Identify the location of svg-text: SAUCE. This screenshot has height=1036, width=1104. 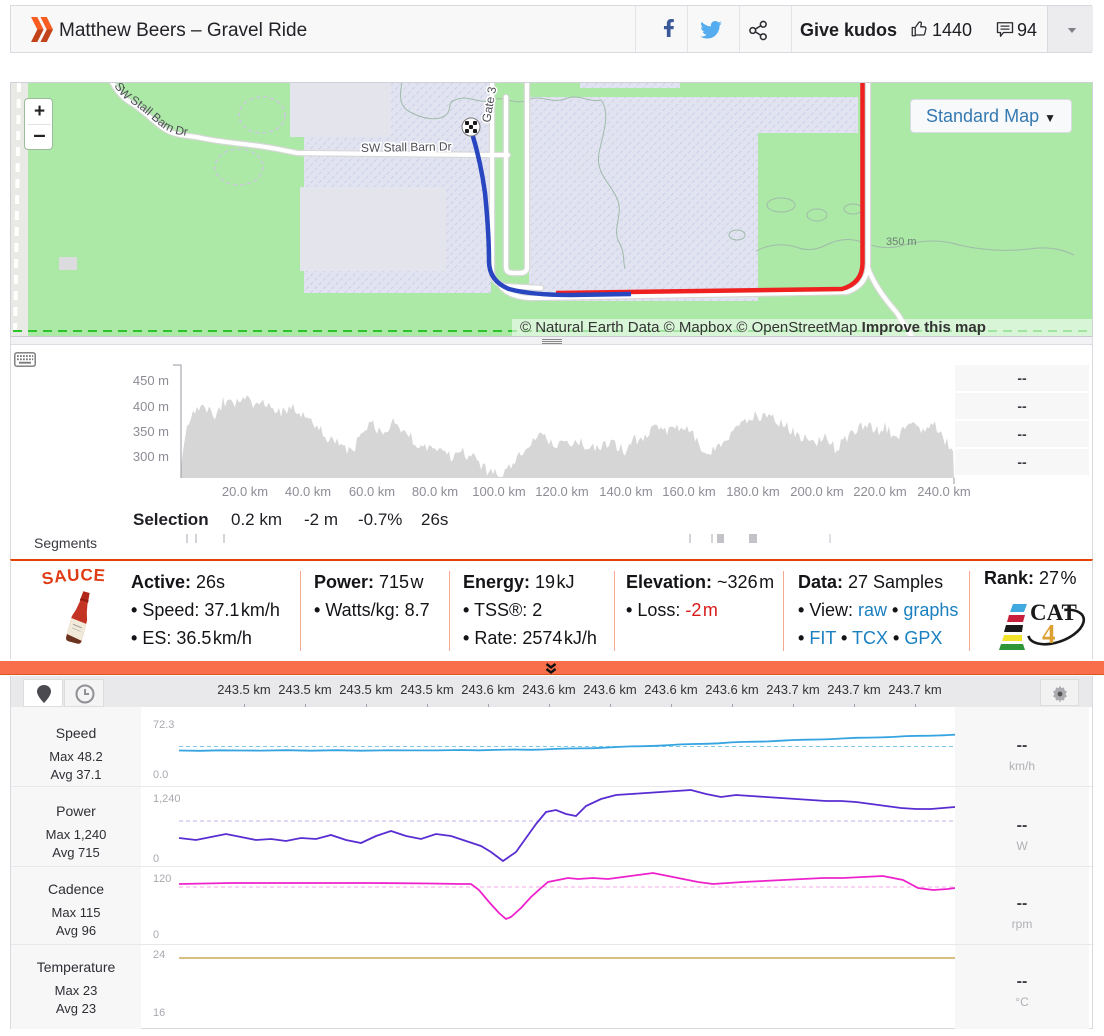
(73, 579).